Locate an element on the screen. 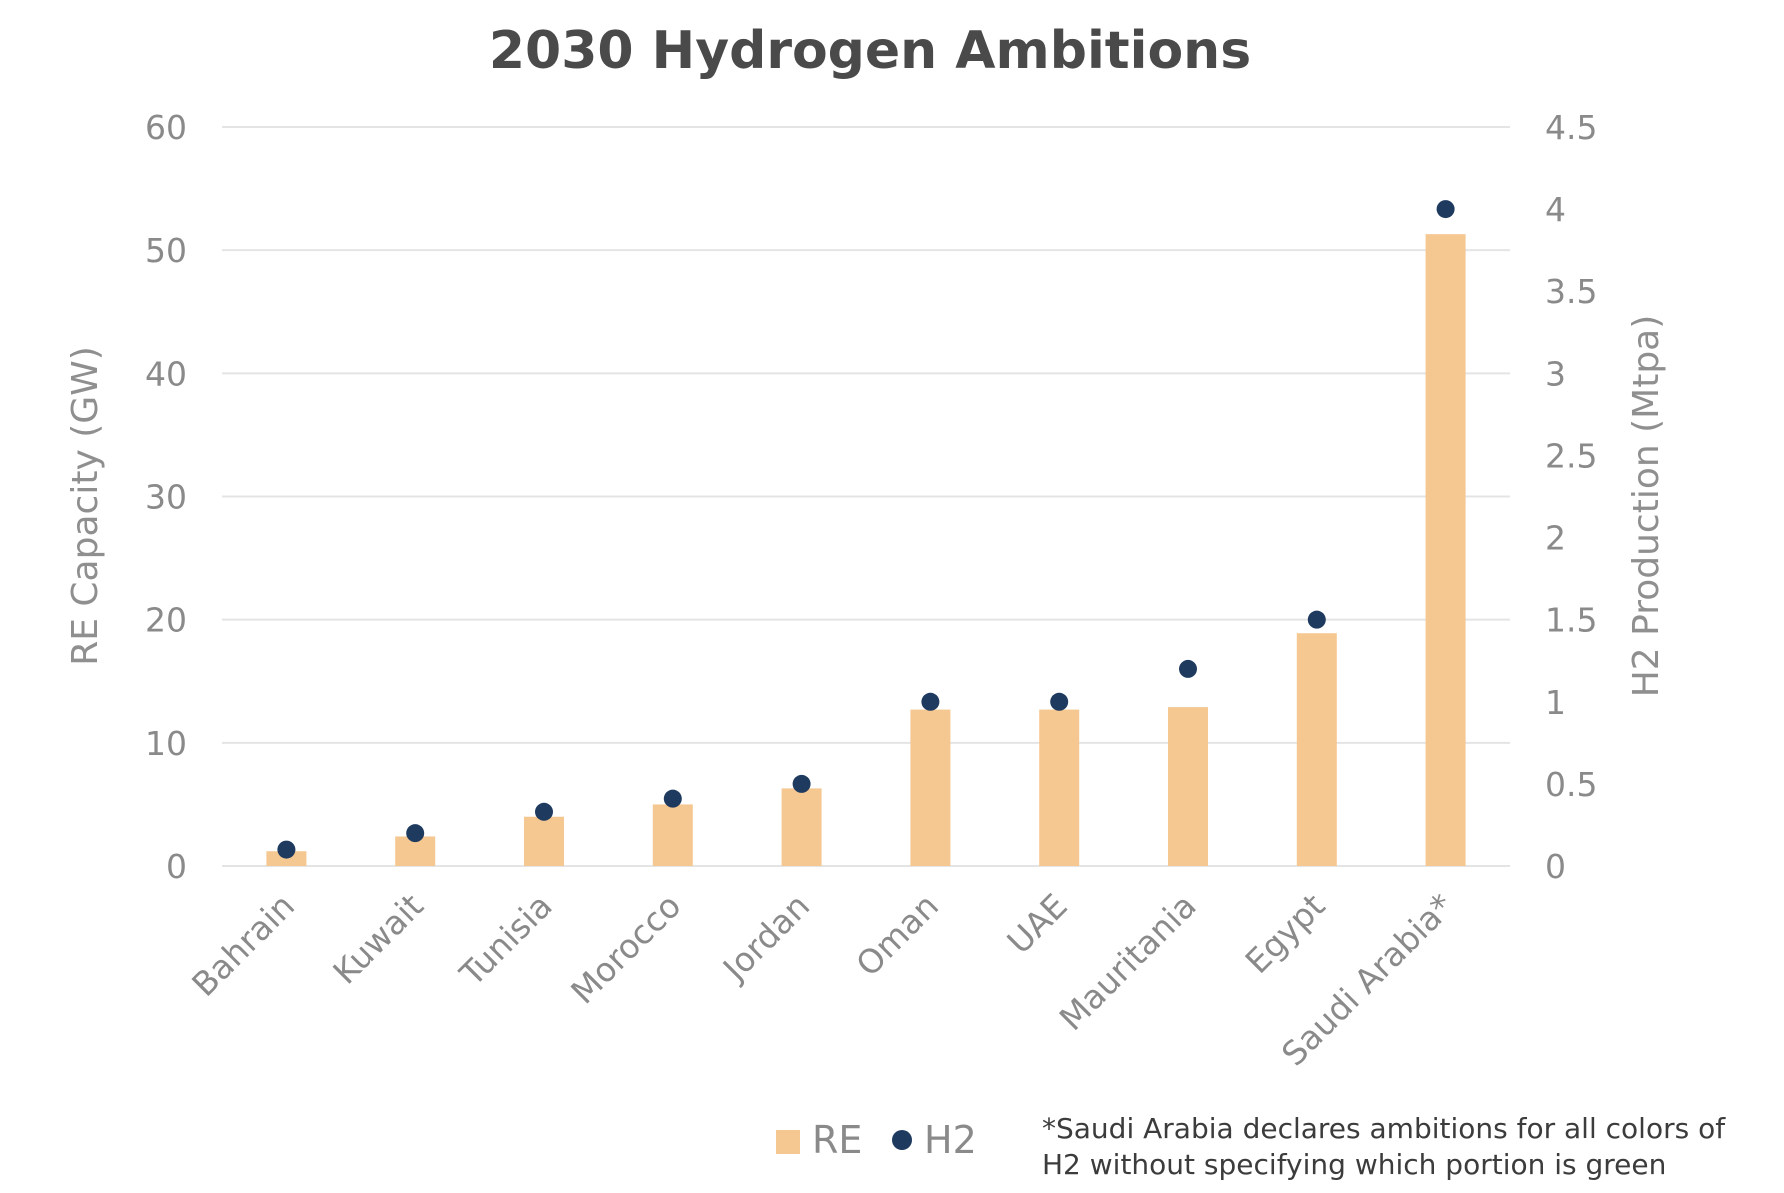 This screenshot has width=1784, height=1193. legend: RE H2 is located at coordinates (876, 1140).